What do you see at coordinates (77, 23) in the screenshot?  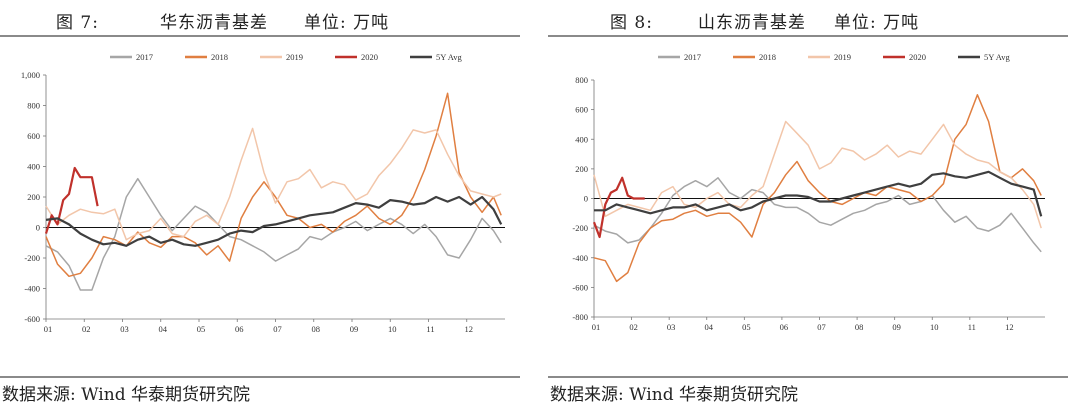 I see `figure-label: 图 7:` at bounding box center [77, 23].